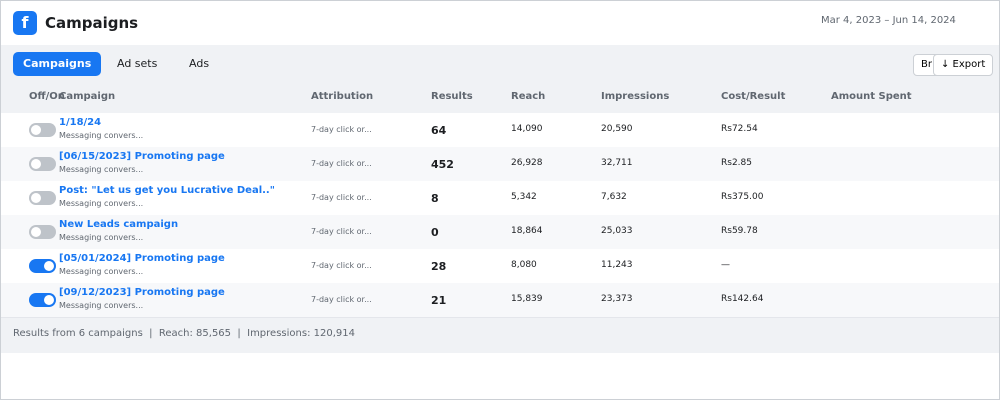 Image resolution: width=1000 pixels, height=400 pixels. What do you see at coordinates (963, 65) in the screenshot?
I see `button: ↓ Export` at bounding box center [963, 65].